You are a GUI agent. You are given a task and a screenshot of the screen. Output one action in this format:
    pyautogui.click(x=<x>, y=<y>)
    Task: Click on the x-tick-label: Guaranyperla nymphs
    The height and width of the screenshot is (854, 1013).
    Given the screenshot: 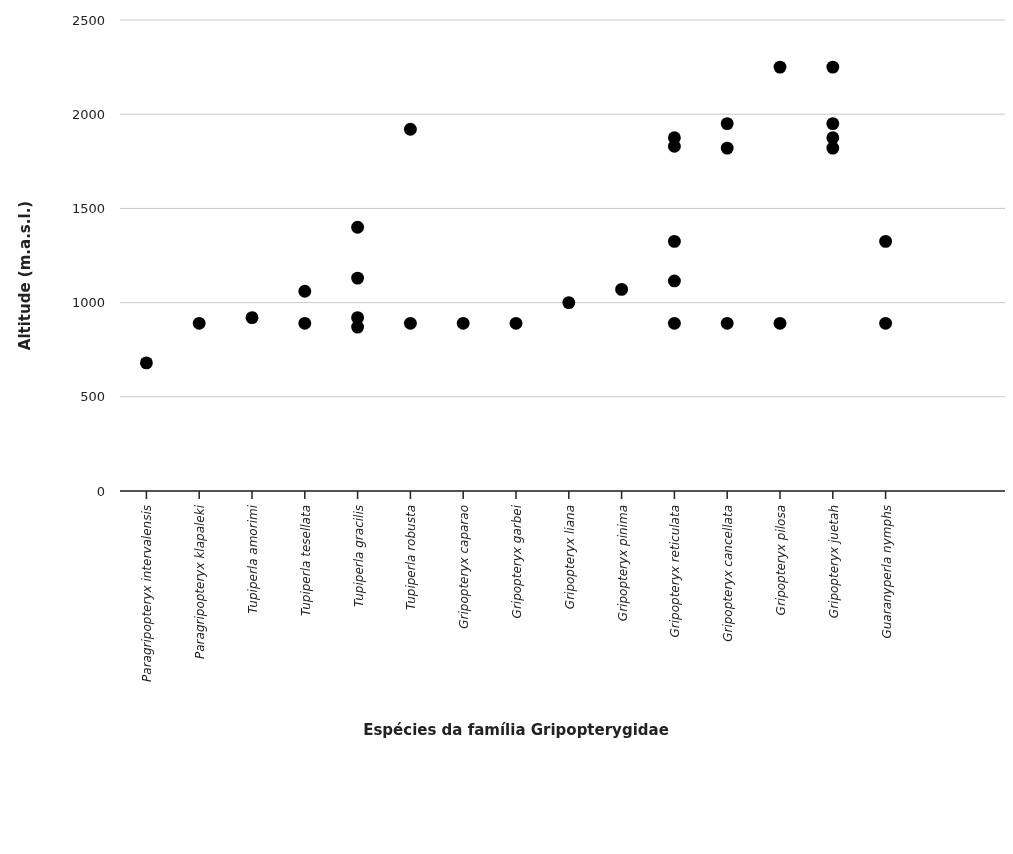 What is the action you would take?
    pyautogui.click(x=886, y=572)
    